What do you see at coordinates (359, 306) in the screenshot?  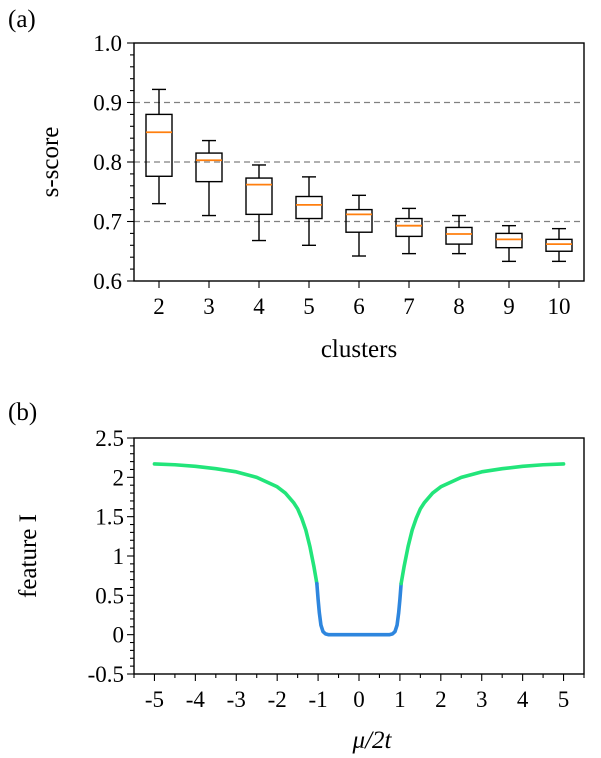 I see `x-tick-label: 6` at bounding box center [359, 306].